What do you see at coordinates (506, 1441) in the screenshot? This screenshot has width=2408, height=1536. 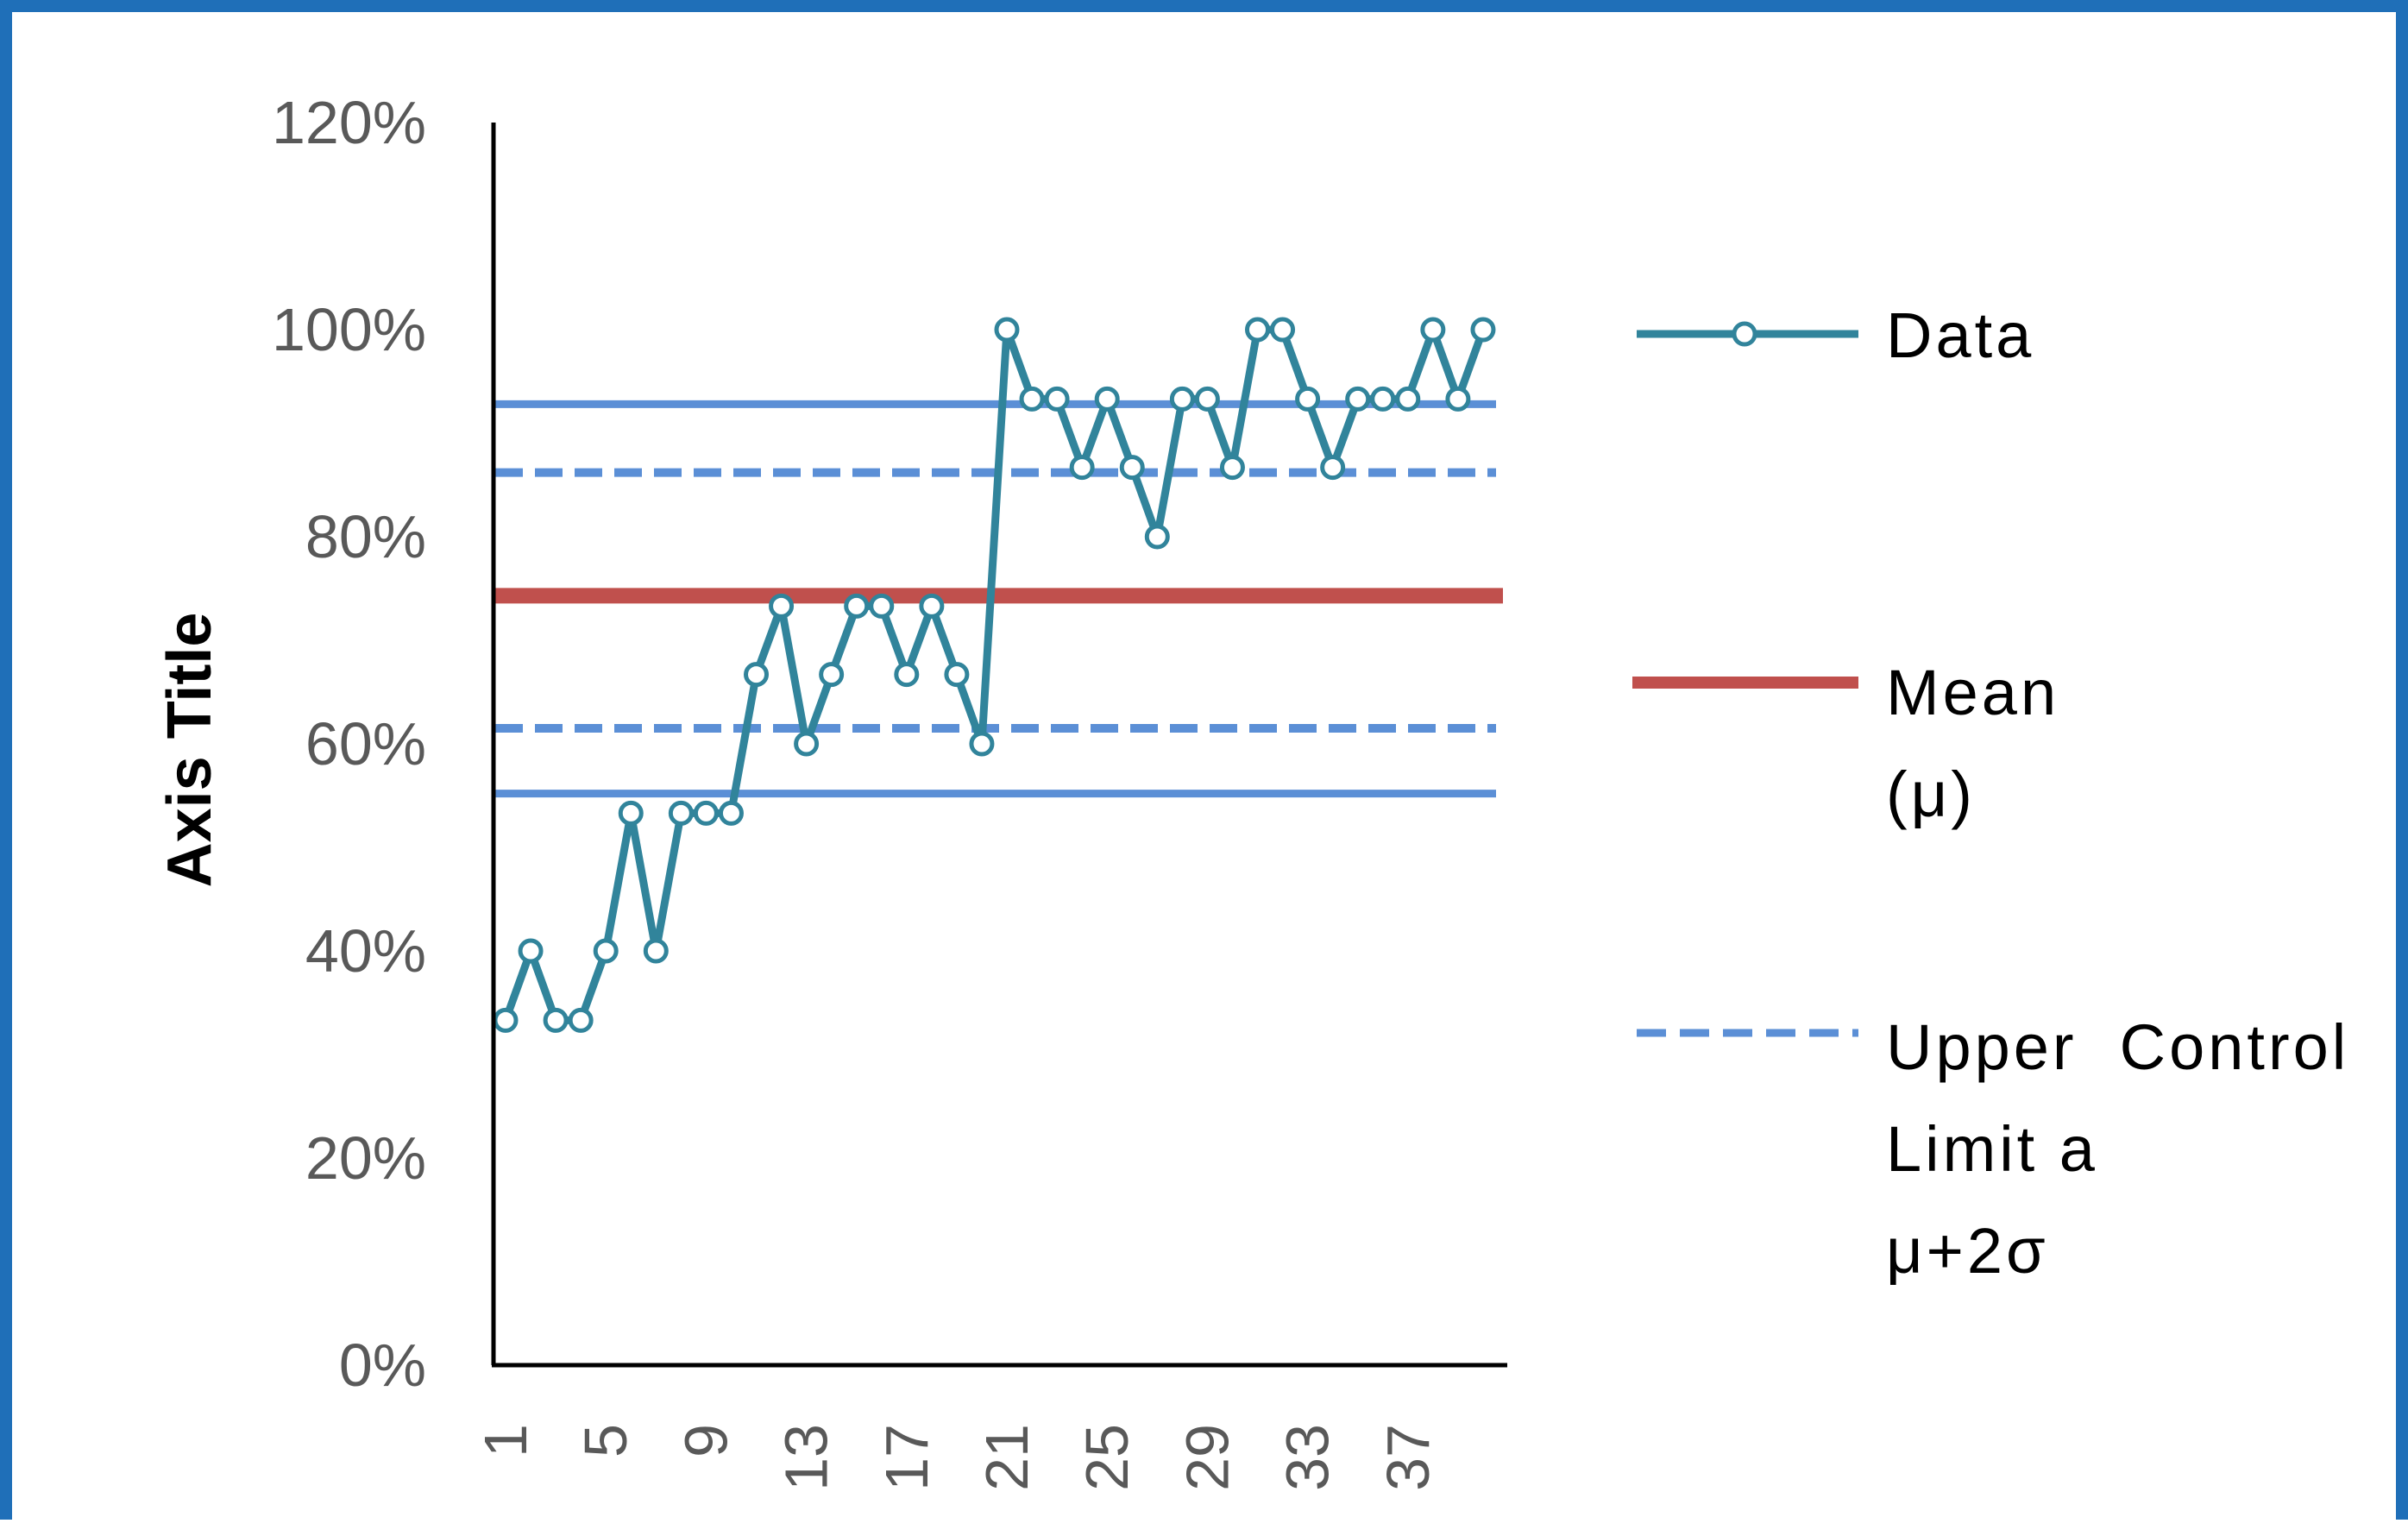 I see `x-tick-label: 1` at bounding box center [506, 1441].